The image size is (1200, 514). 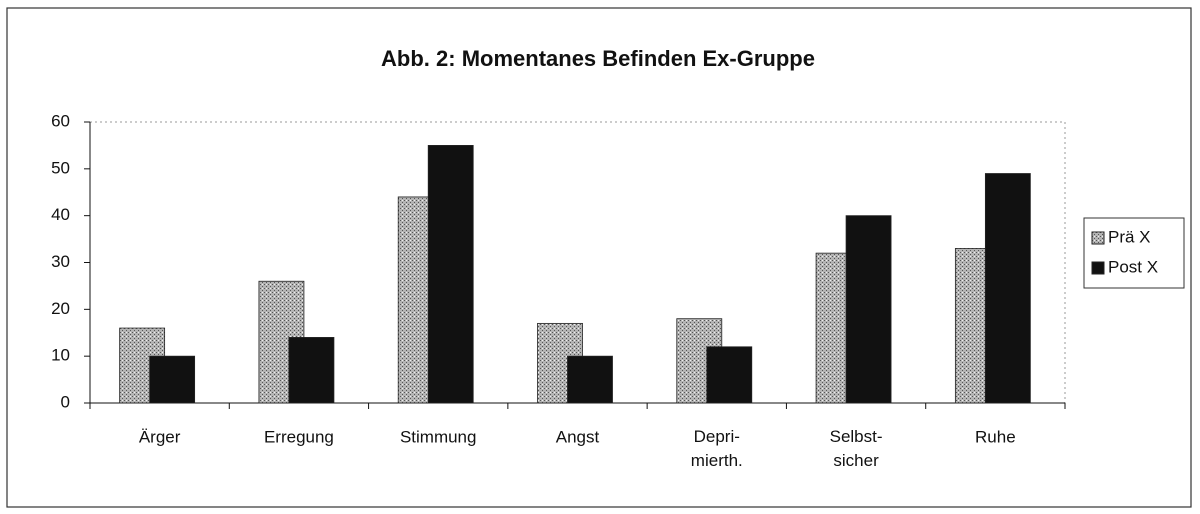 I want to click on y-tick-label: 50, so click(x=60, y=167).